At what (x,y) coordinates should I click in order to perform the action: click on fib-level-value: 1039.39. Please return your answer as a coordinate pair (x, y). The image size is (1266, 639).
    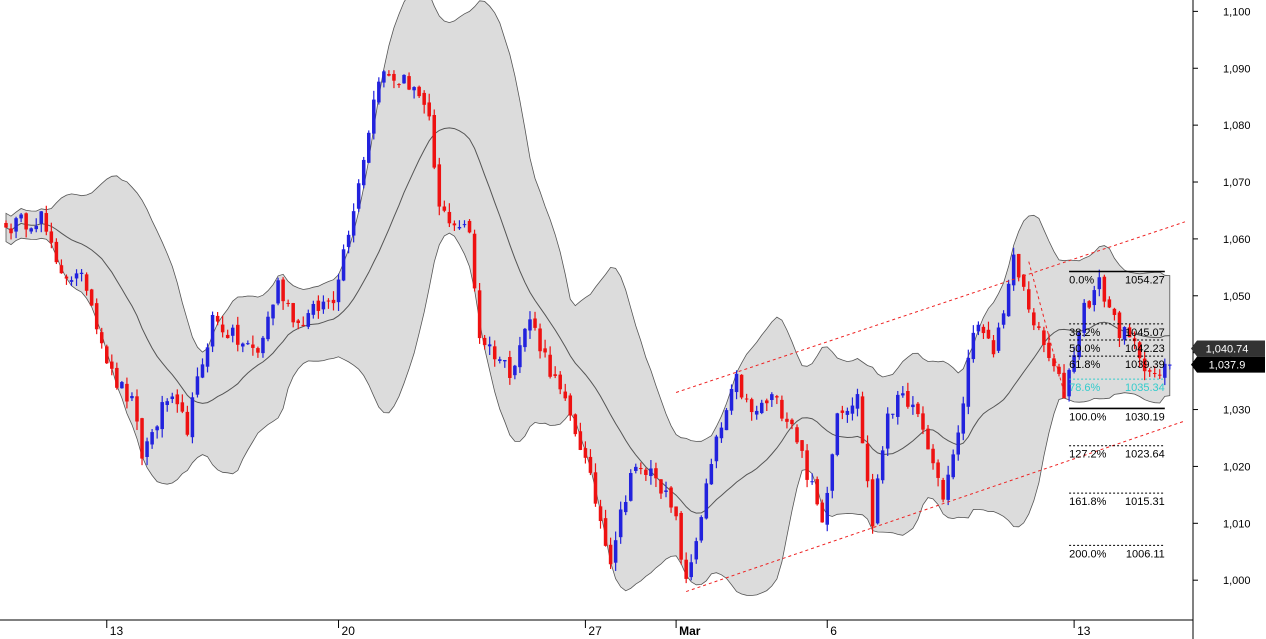
    Looking at the image, I should click on (1145, 365).